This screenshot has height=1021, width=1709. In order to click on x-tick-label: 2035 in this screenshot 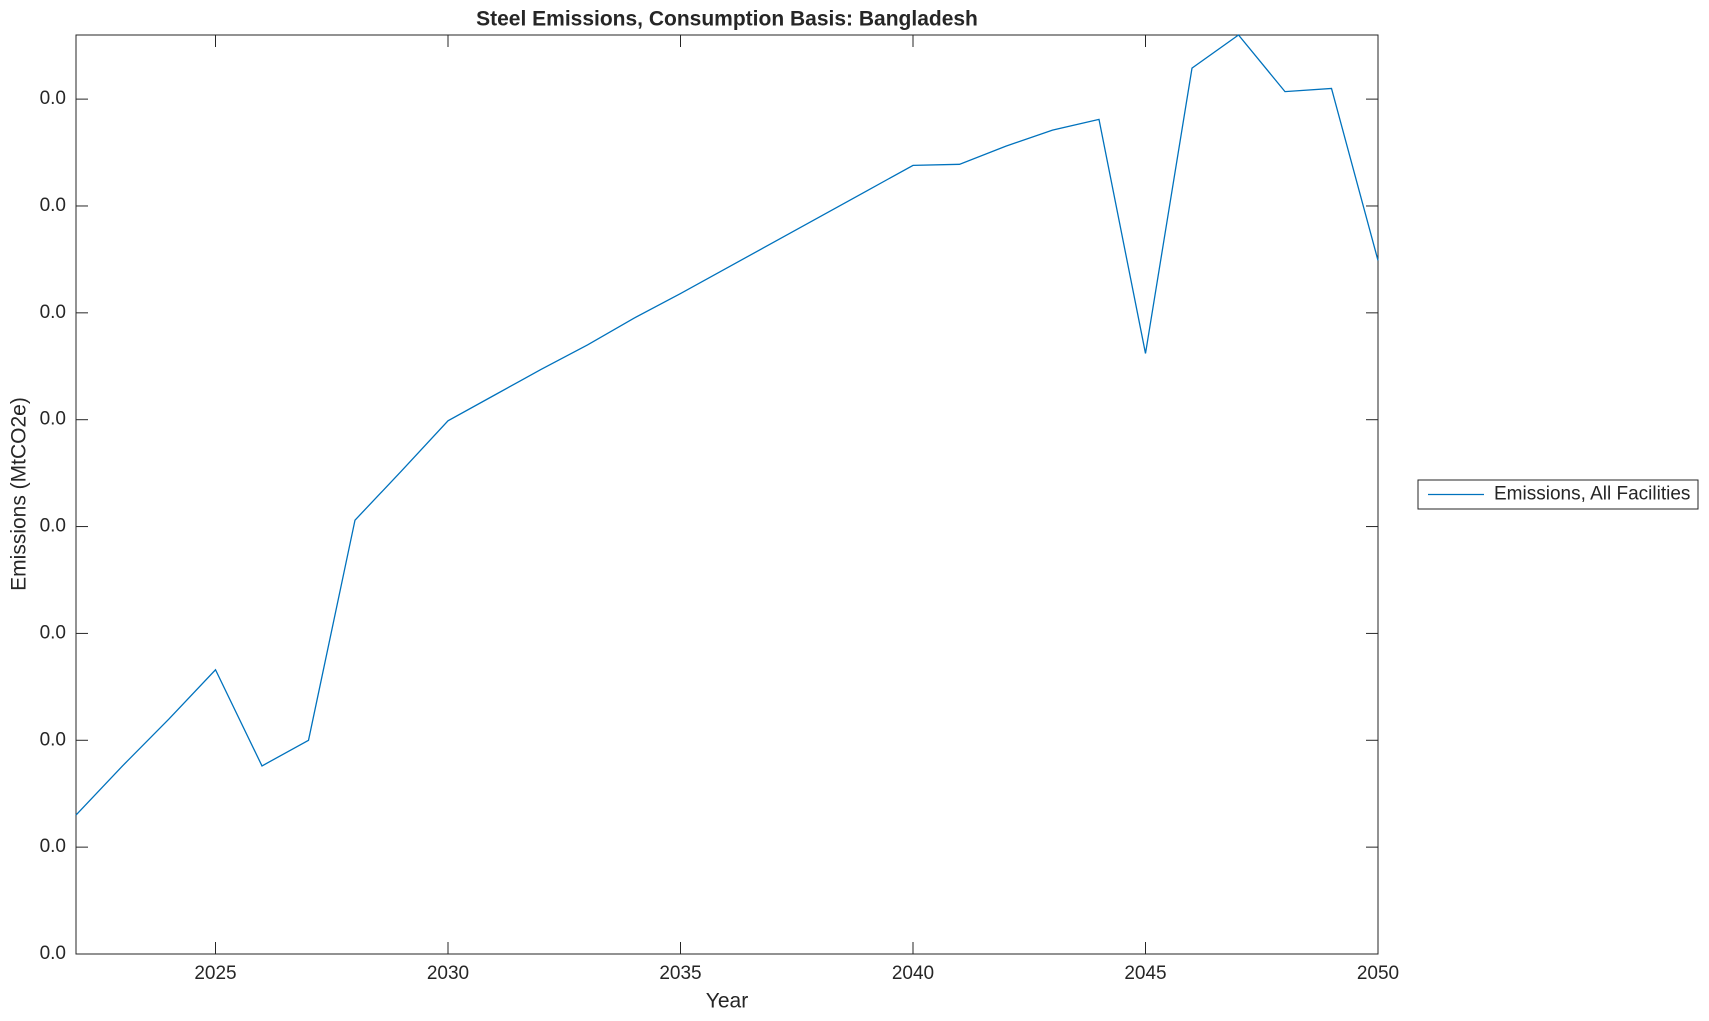, I will do `click(680, 973)`.